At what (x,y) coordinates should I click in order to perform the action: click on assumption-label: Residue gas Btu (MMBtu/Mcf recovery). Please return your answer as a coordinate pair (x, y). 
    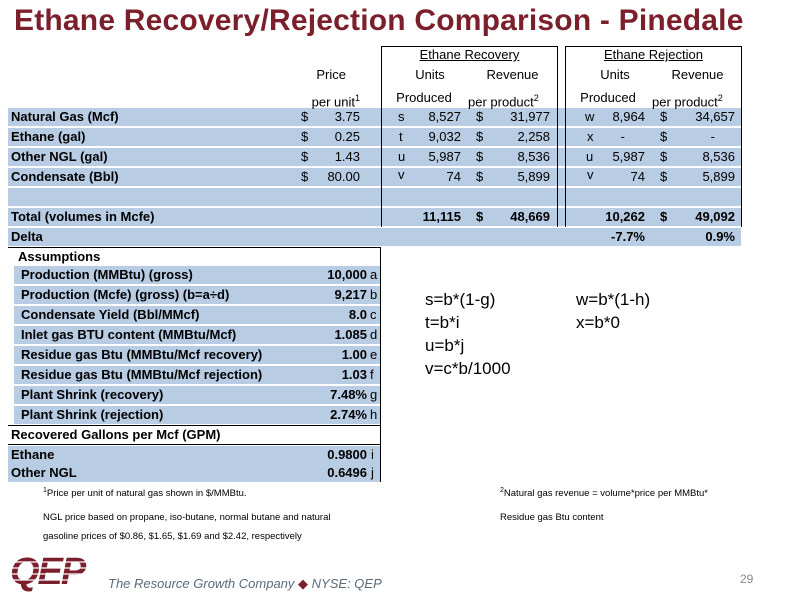
    Looking at the image, I should click on (142, 354).